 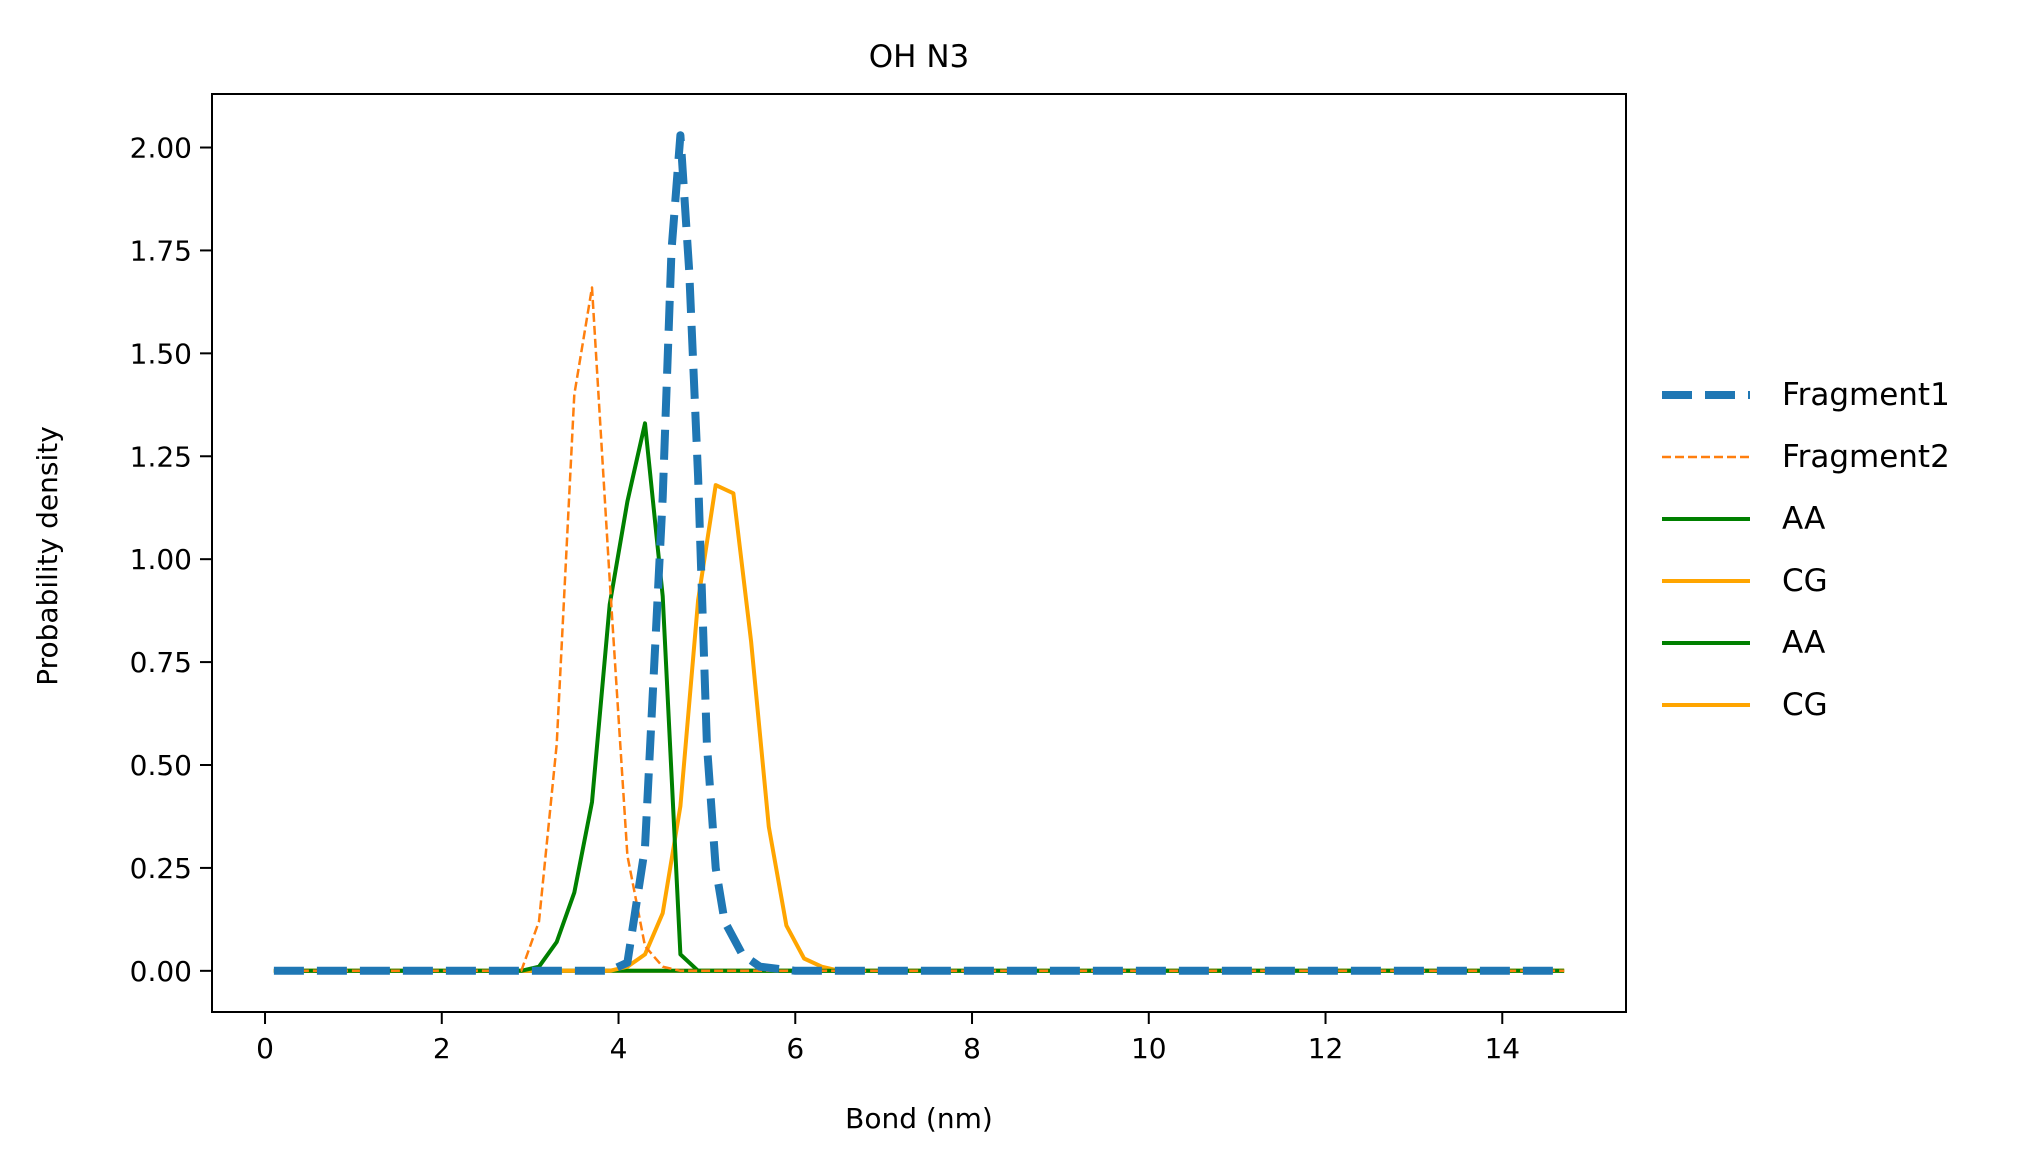 I want to click on legend-label-4: CG, so click(x=1805, y=581).